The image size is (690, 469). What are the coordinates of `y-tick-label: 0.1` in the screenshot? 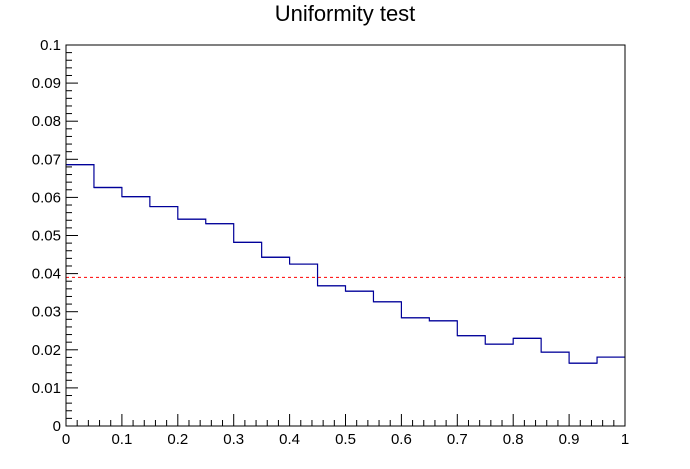 It's located at (50, 45).